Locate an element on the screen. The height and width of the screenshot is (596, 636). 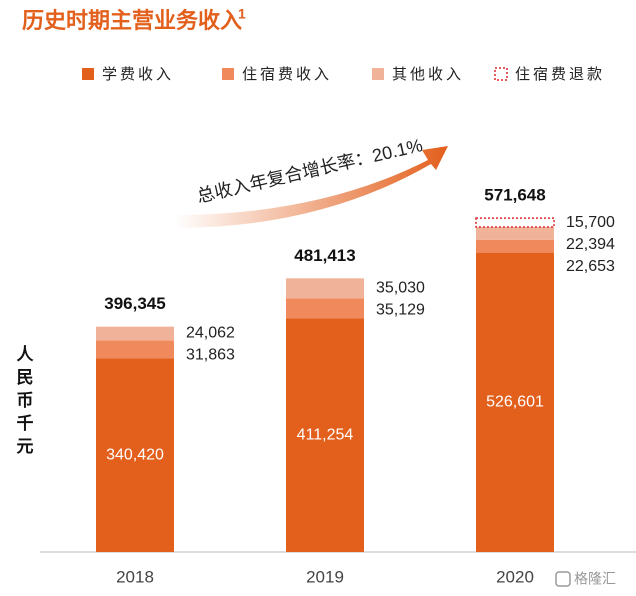
legend-label: 其他收入 is located at coordinates (428, 74).